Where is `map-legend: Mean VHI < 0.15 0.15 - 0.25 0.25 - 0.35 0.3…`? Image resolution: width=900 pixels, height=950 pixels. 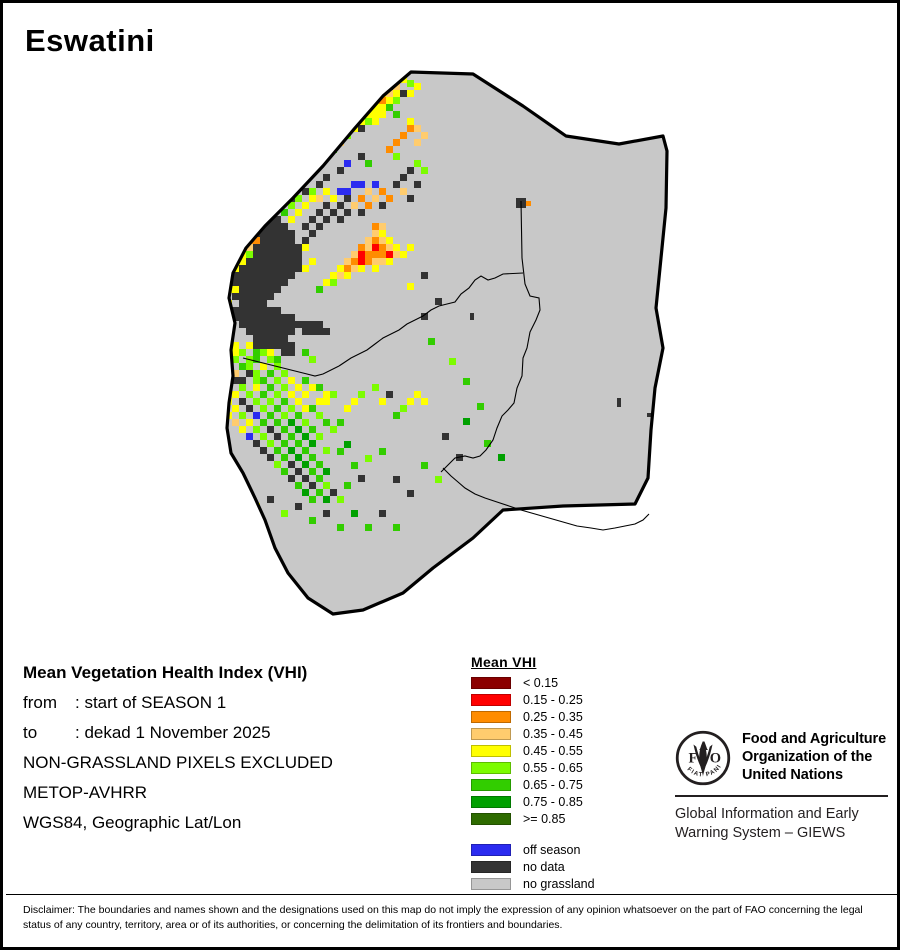 map-legend: Mean VHI < 0.15 0.15 - 0.25 0.25 - 0.35 0.3… is located at coordinates (571, 773).